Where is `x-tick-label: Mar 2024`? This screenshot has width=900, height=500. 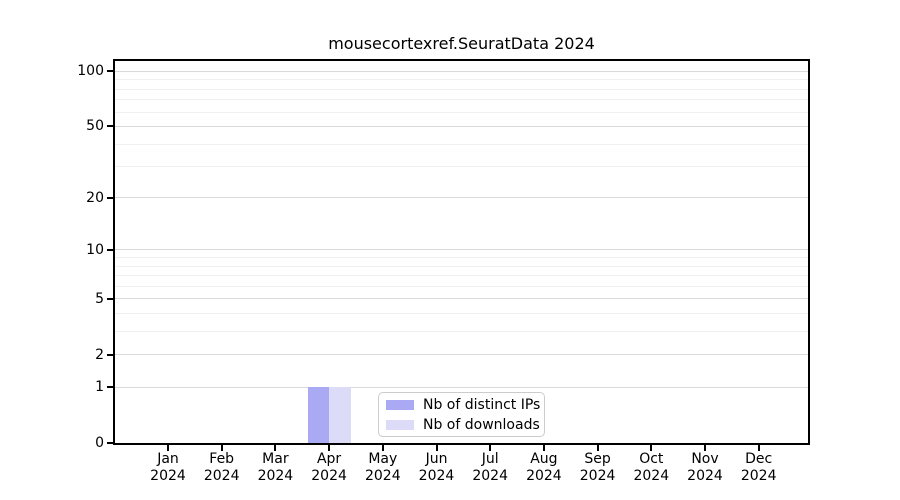
x-tick-label: Mar 2024 is located at coordinates (275, 467).